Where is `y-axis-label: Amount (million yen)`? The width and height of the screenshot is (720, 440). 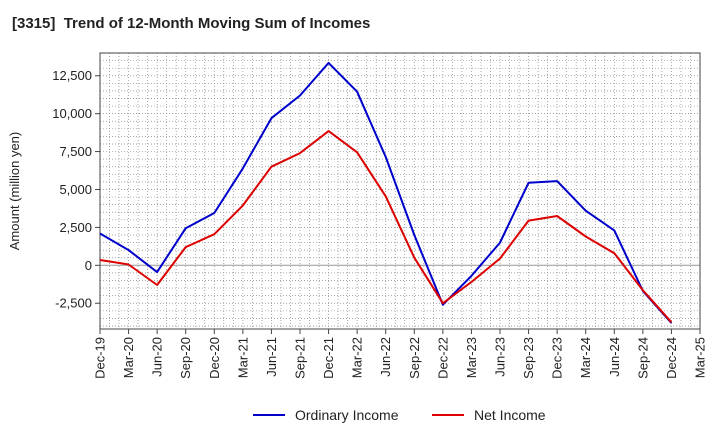
y-axis-label: Amount (million yen) is located at coordinates (14, 191).